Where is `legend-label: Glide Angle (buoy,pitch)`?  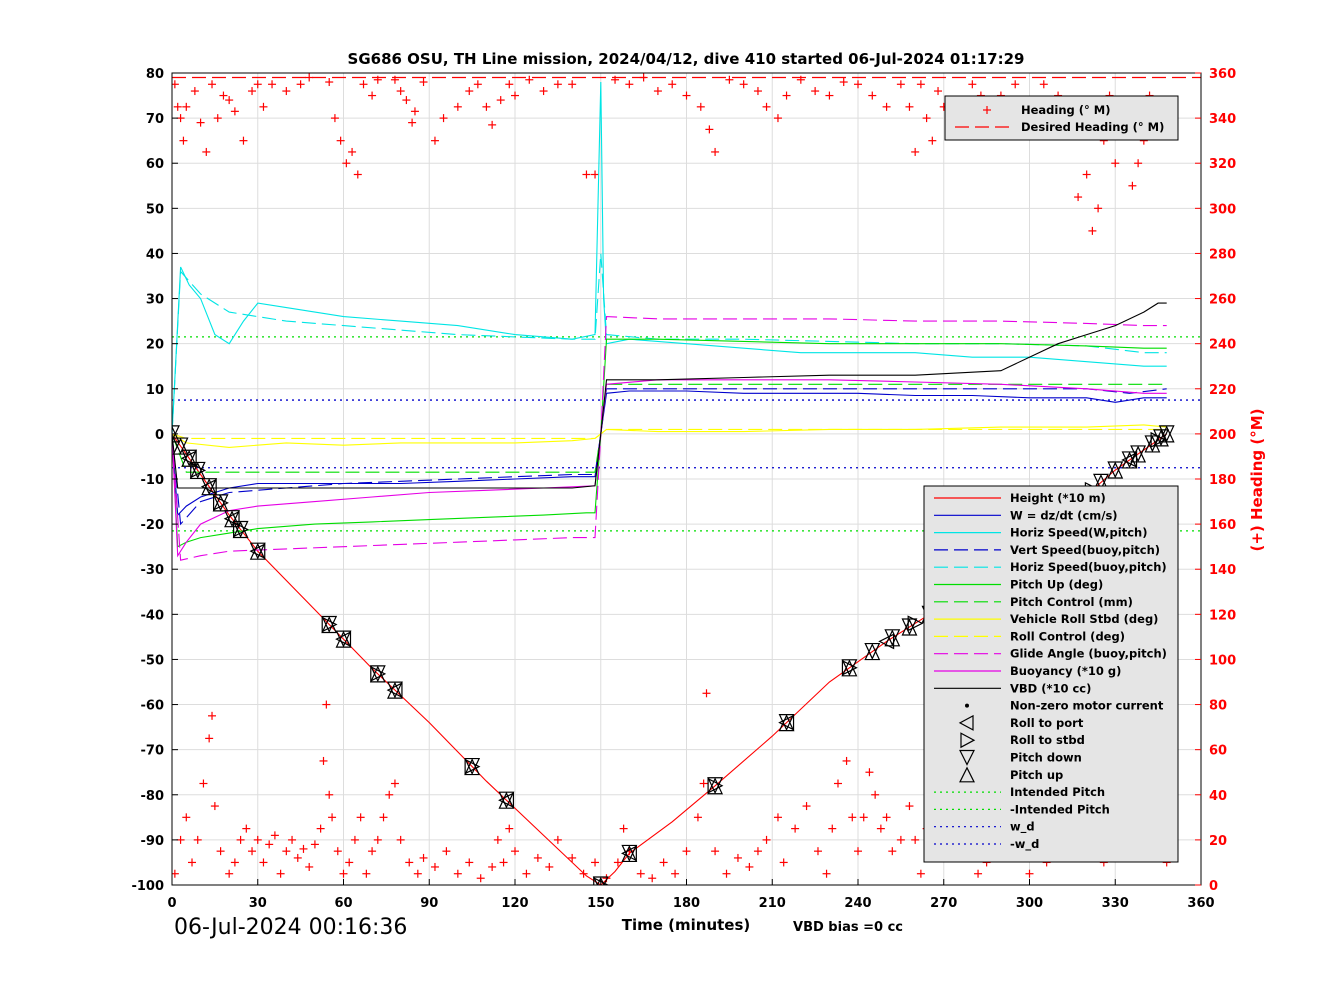 legend-label: Glide Angle (buoy,pitch) is located at coordinates (1088, 654).